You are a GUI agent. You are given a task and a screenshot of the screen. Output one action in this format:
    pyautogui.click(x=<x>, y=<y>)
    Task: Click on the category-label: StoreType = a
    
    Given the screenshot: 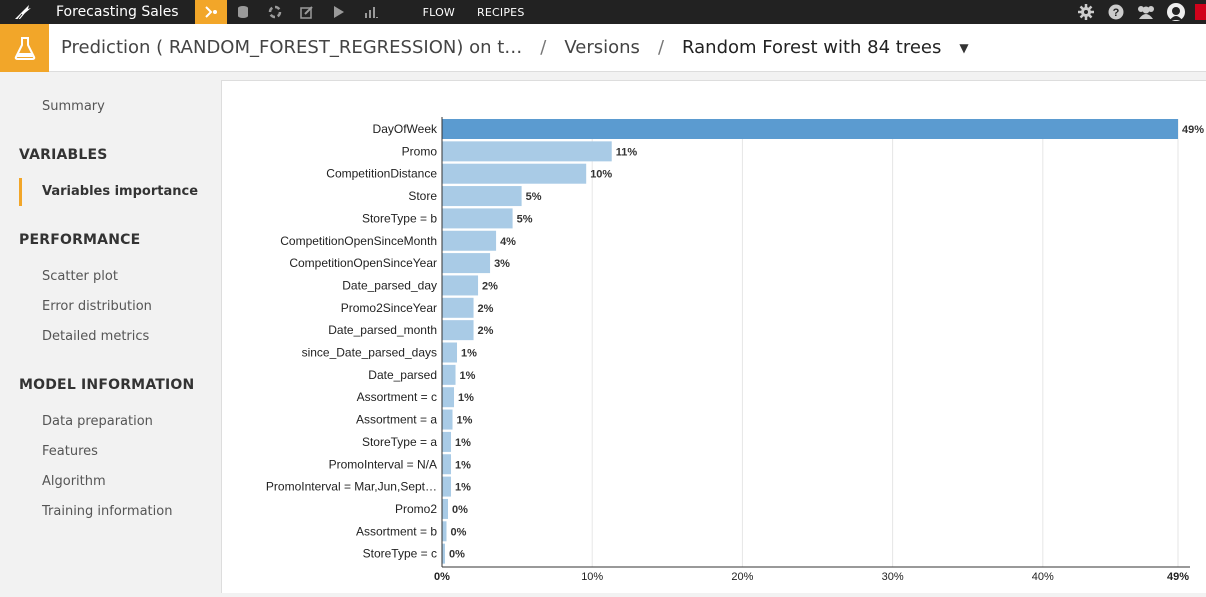 What is the action you would take?
    pyautogui.click(x=399, y=442)
    